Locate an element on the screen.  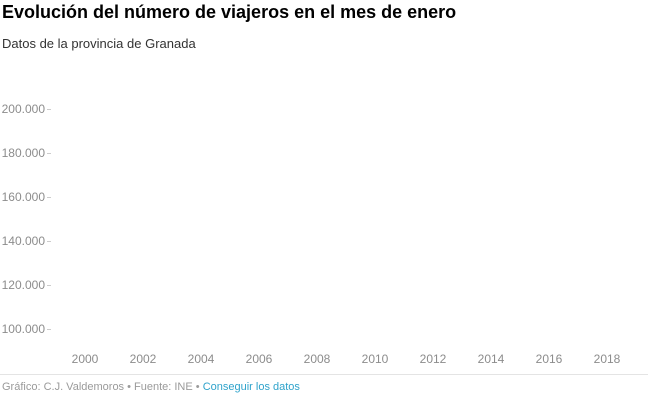
x-axis-tick-label: 2002 is located at coordinates (143, 359).